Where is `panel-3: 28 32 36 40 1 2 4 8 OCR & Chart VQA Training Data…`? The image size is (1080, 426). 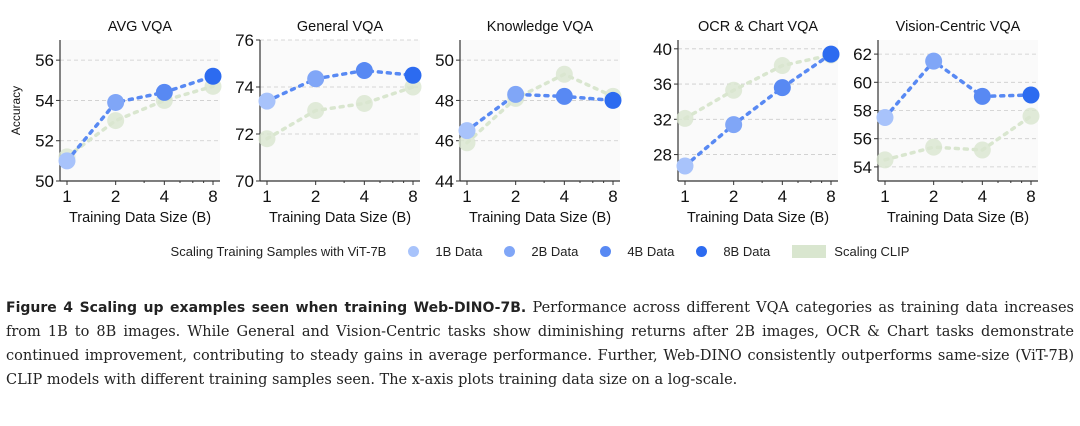 panel-3: 28 32 36 40 1 2 4 8 OCR & Chart VQA Training Data… is located at coordinates (746, 122).